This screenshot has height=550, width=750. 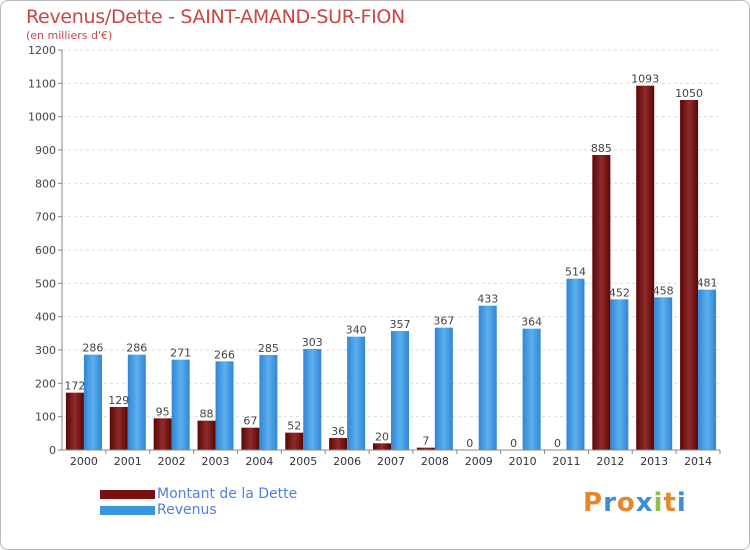 I want to click on x-tick-label: 2006, so click(x=347, y=461).